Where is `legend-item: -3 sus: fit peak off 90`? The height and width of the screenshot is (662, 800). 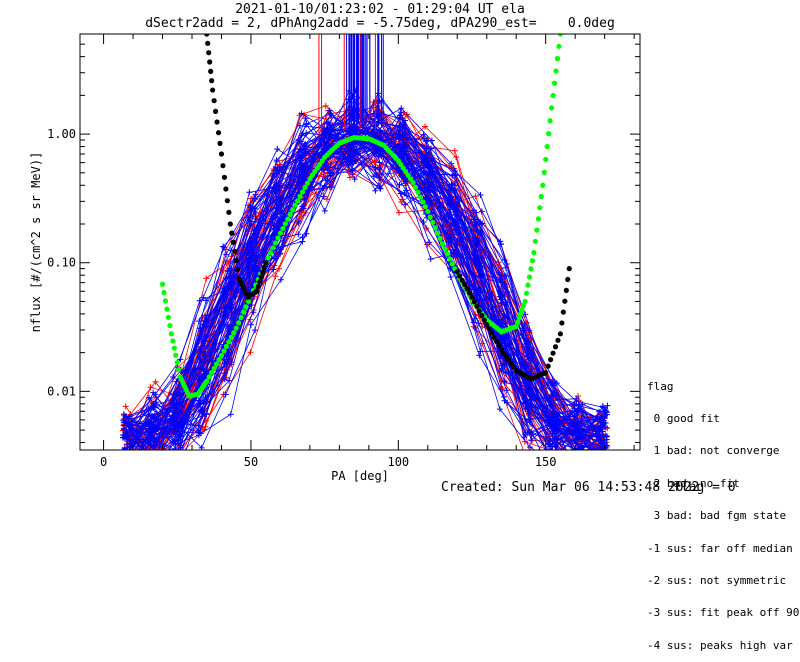
legend-item: -3 sus: fit peak off 90 is located at coordinates (723, 613).